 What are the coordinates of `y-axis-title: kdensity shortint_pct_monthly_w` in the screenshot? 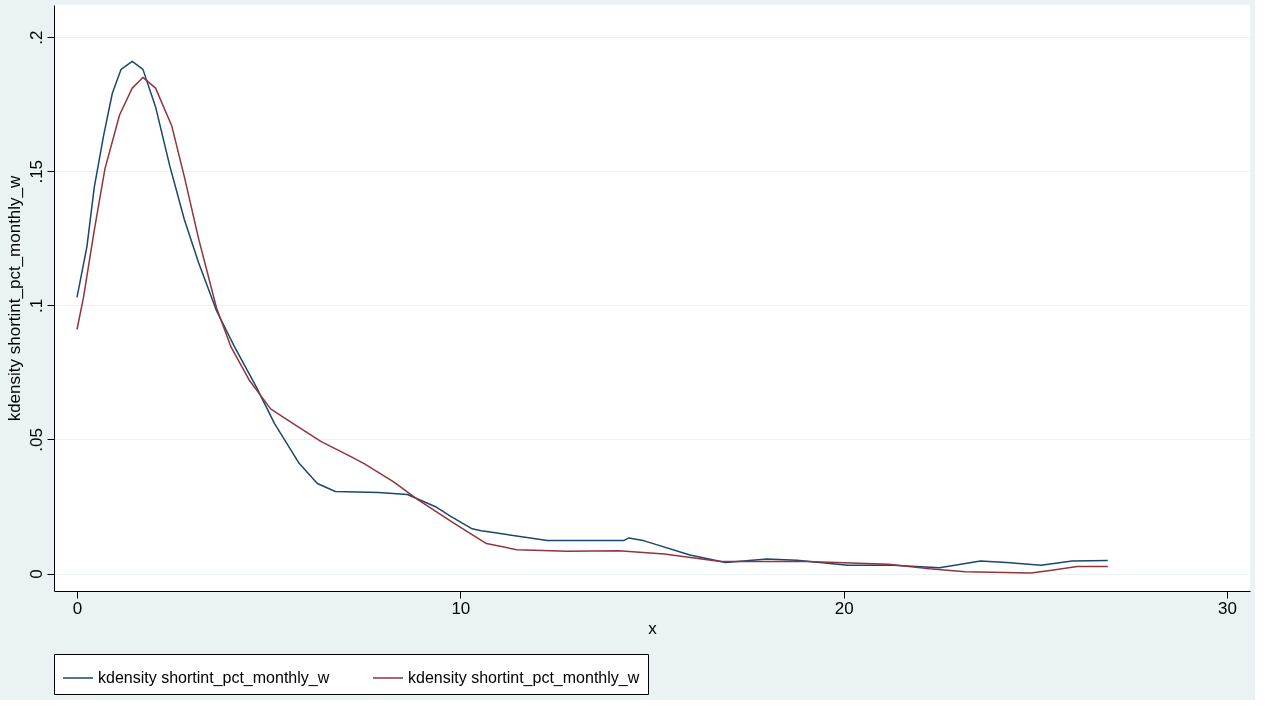 It's located at (14, 298).